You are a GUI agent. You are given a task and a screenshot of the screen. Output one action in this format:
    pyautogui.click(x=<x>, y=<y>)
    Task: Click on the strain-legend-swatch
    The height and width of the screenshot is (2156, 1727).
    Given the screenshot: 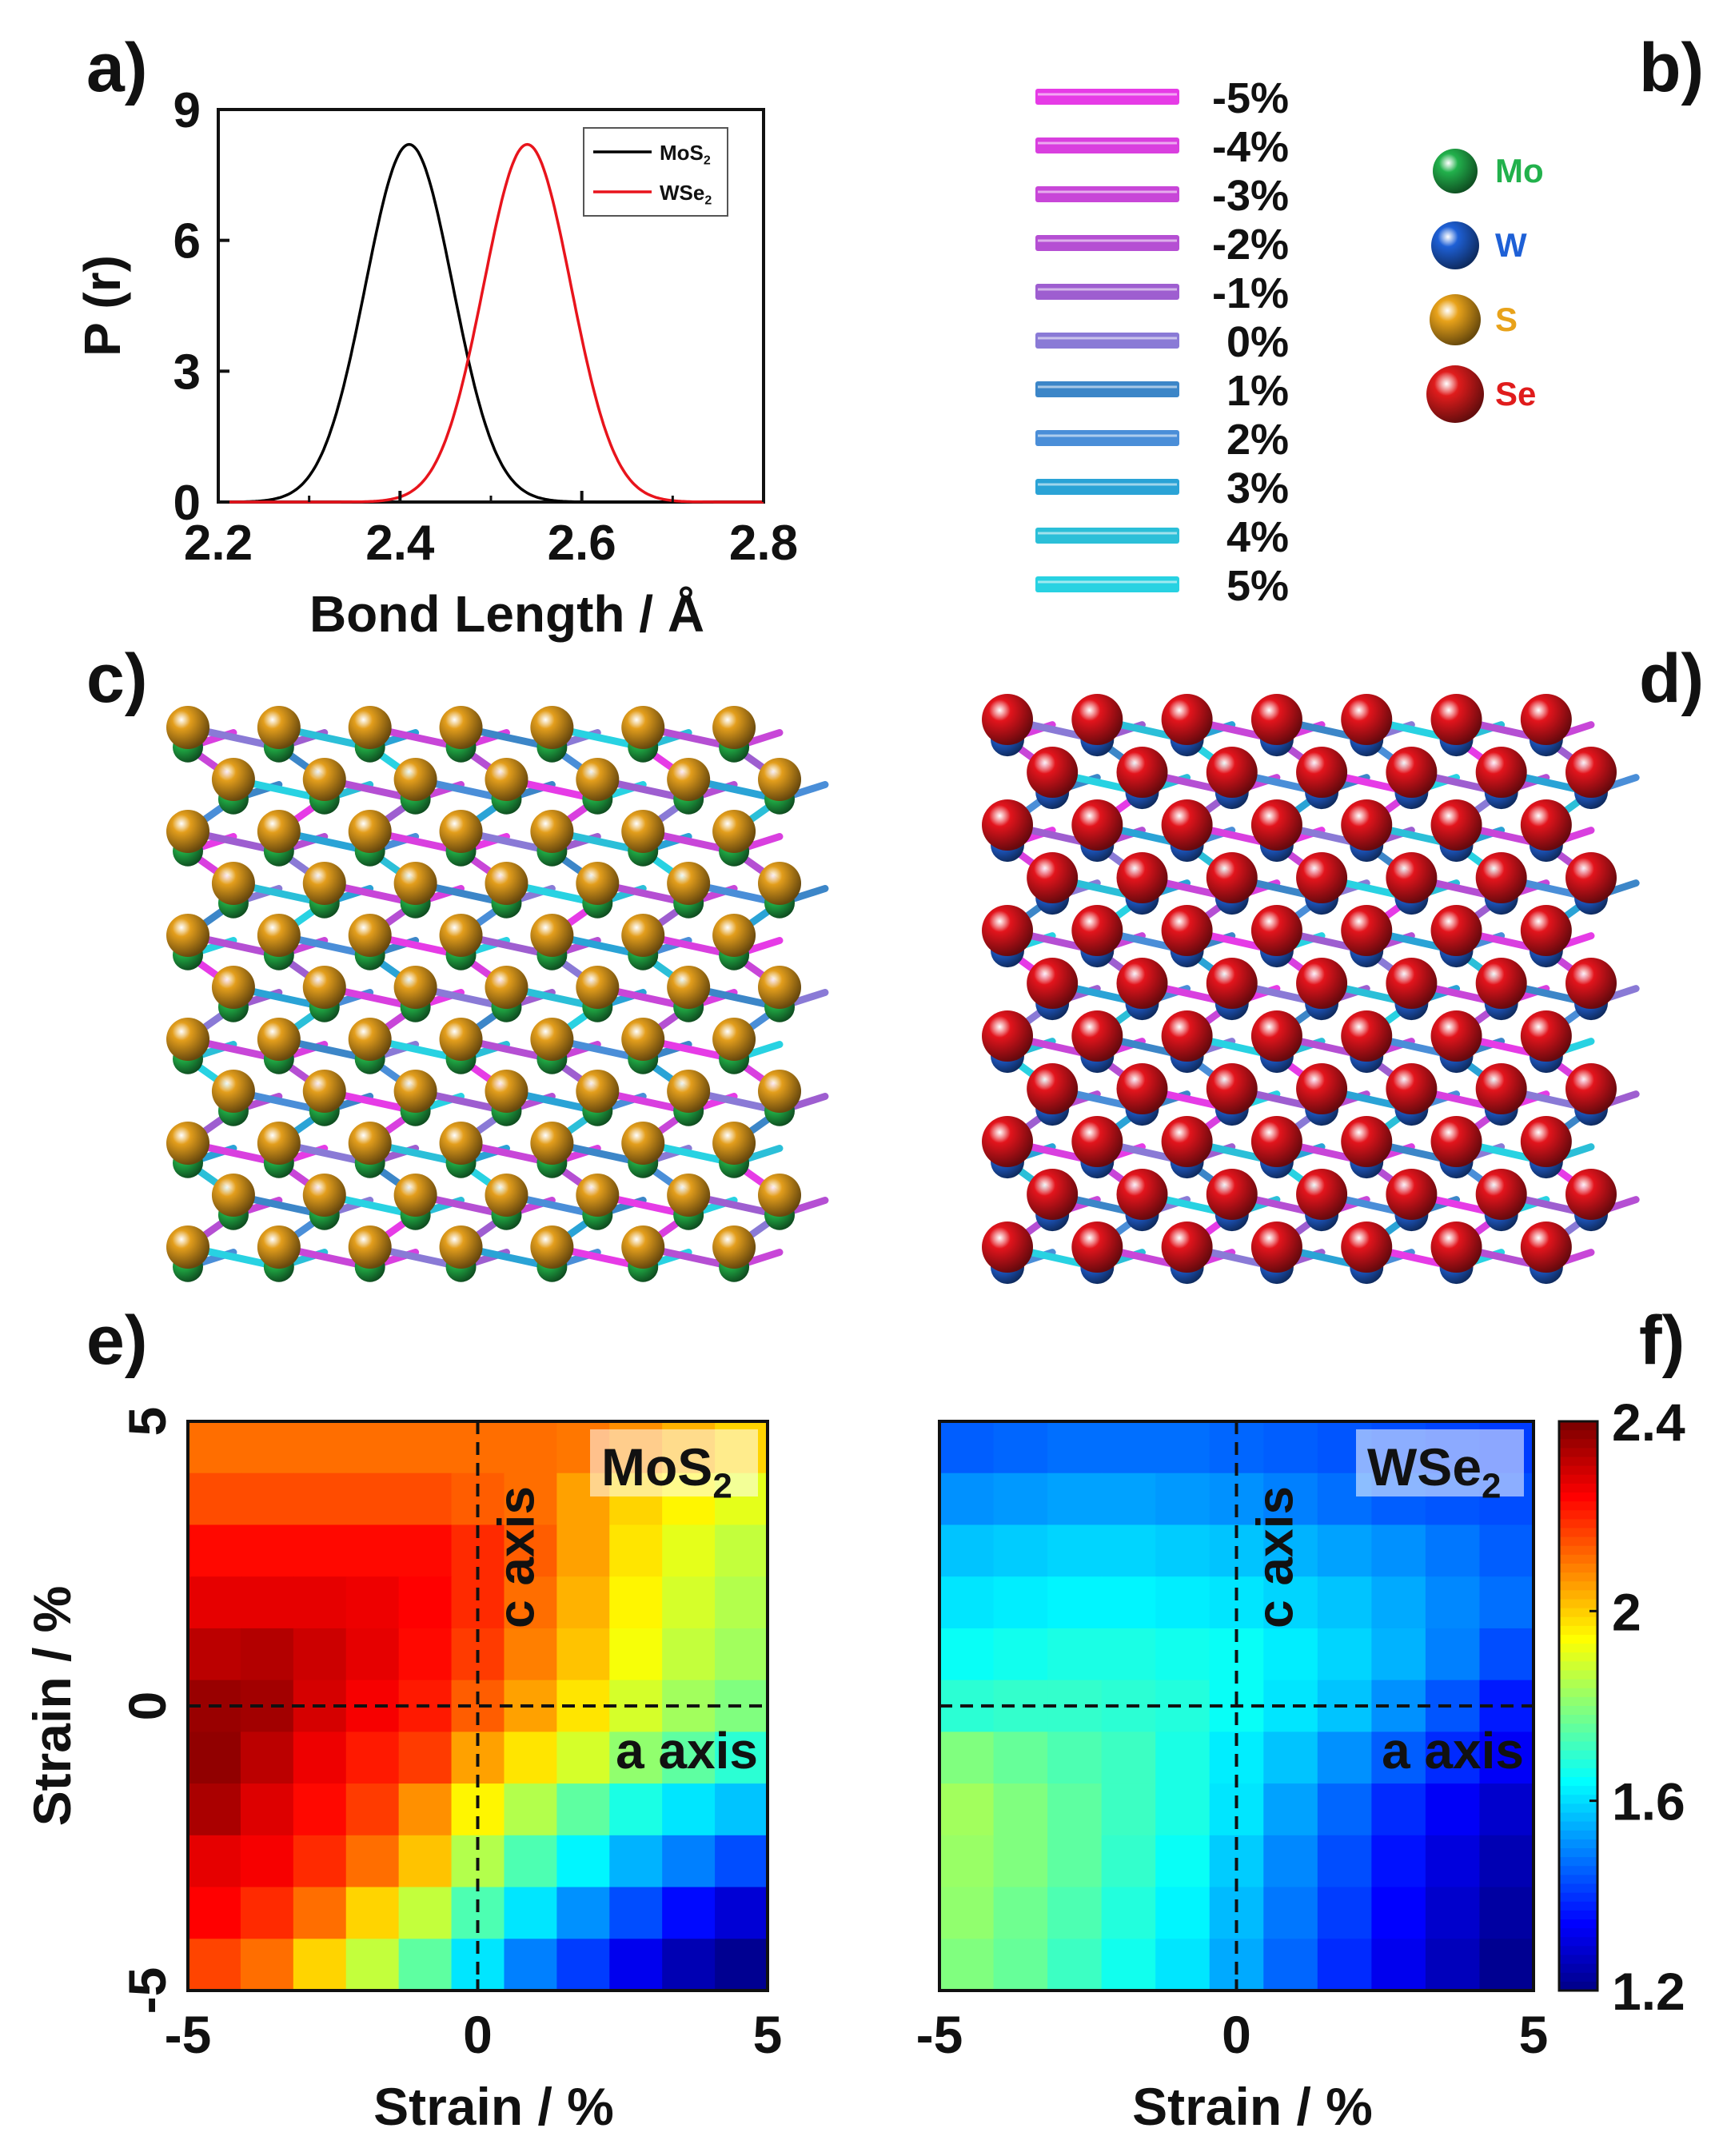 What is the action you would take?
    pyautogui.click(x=1107, y=292)
    